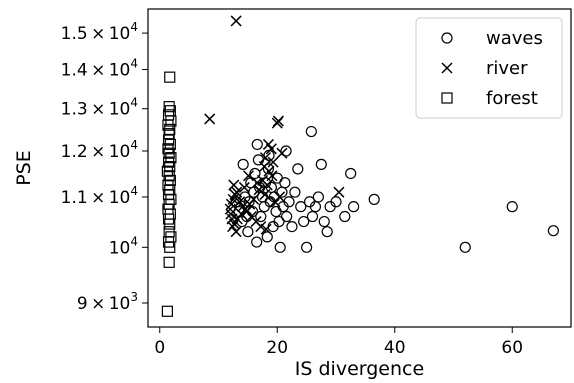  I want to click on legend: waves river forest, so click(489, 68).